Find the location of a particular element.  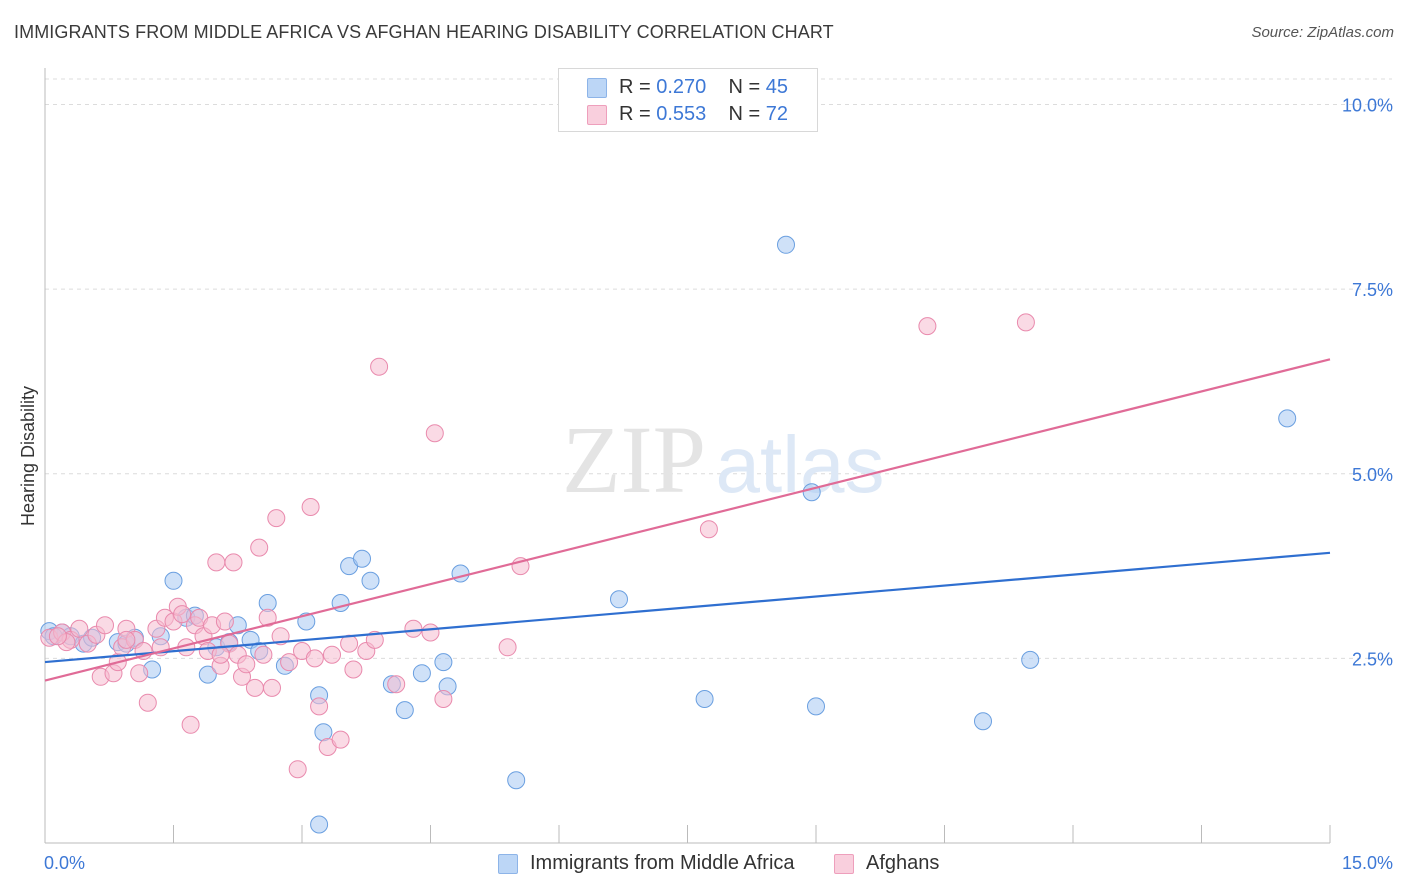

x-tick-label: 0.0% is located at coordinates (64, 863).